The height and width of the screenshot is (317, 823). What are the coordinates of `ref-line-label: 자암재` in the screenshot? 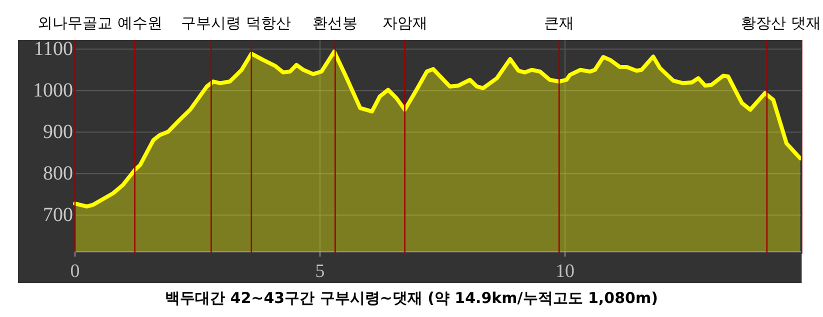 It's located at (405, 23).